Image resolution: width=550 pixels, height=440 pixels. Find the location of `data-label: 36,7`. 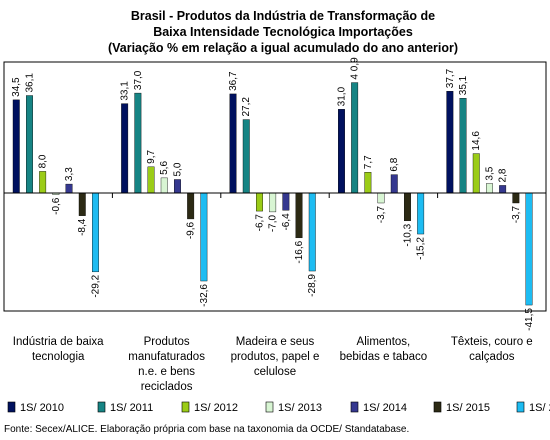

data-label: 36,7 is located at coordinates (233, 81).